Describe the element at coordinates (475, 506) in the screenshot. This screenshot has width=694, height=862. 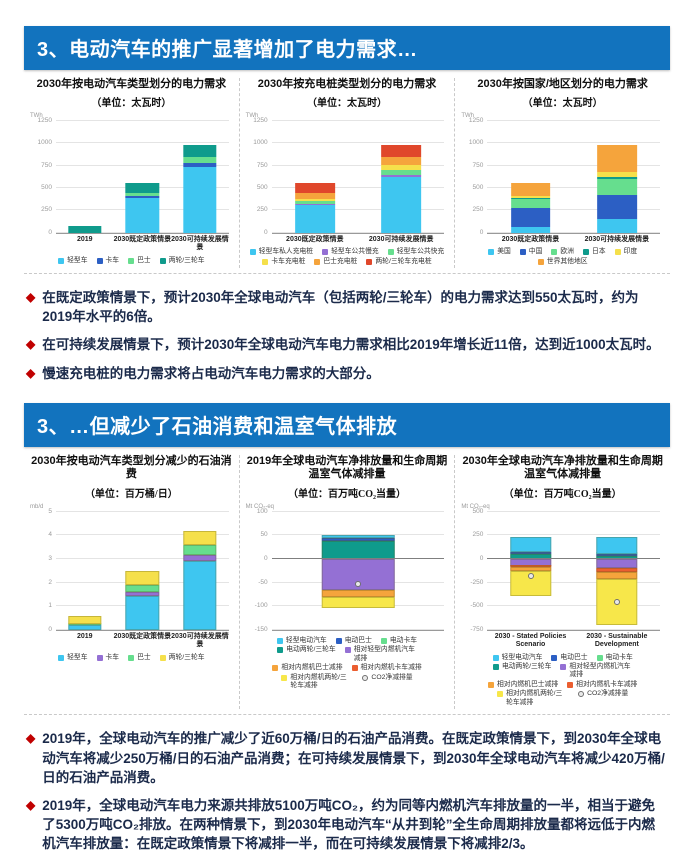
I see `y-axis-unit: Mt CO₂-eq` at that location.